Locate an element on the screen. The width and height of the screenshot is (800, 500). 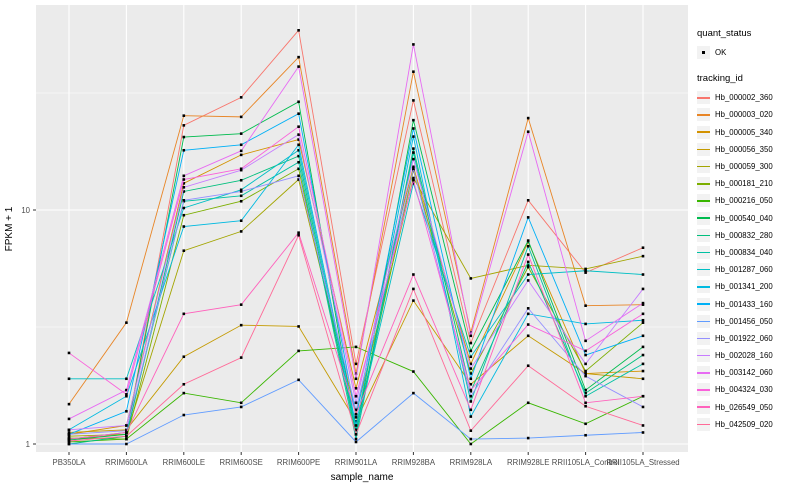
legend-item-Hb_001287_060: Hb_001287_060 is located at coordinates (748, 269).